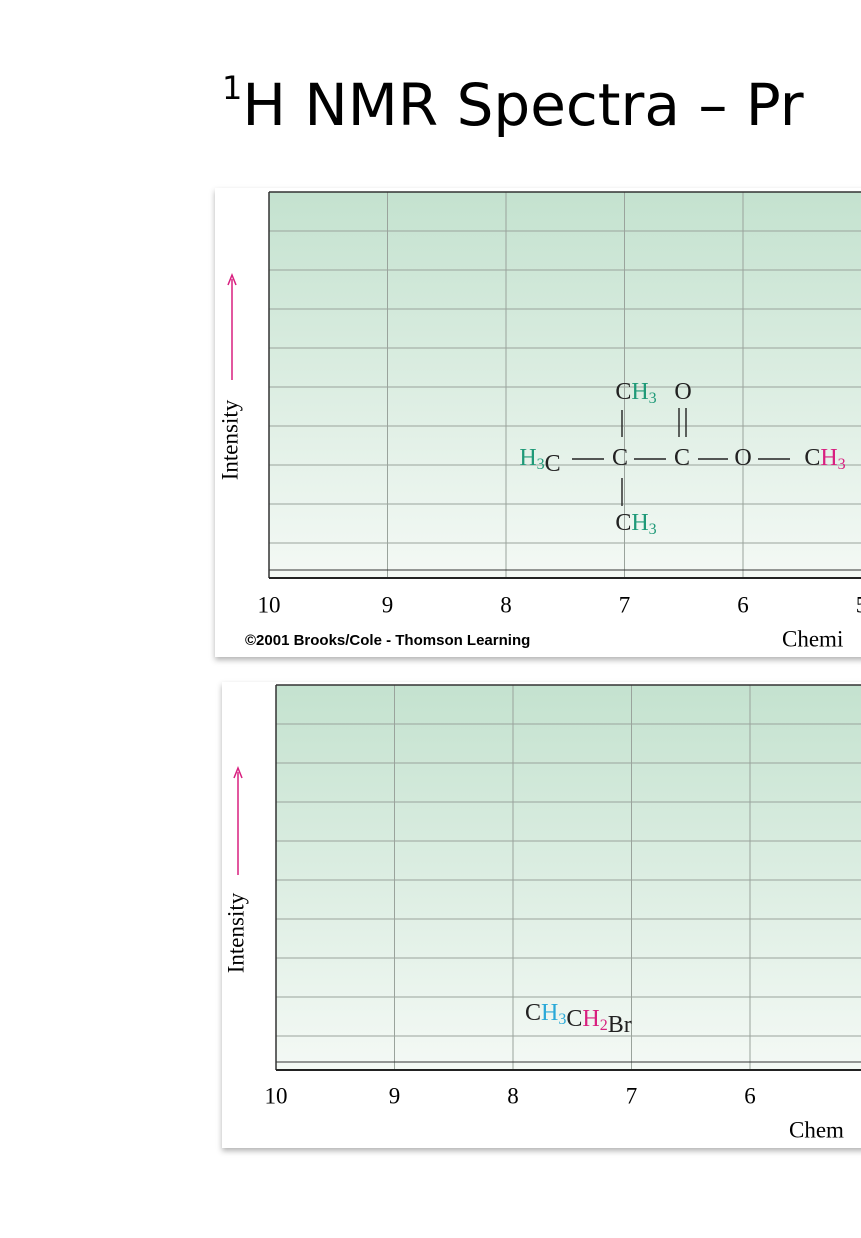  I want to click on slide-title: 1H NMR Spectra – Pr, so click(513, 104).